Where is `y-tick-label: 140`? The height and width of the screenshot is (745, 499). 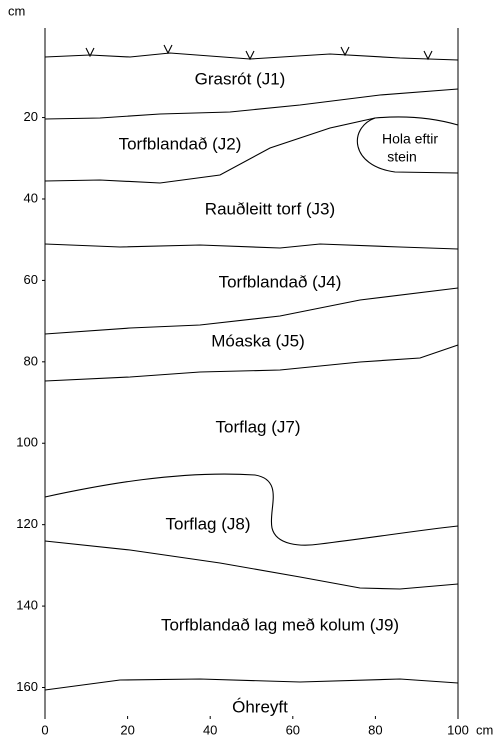 y-tick-label: 140 is located at coordinates (27, 605).